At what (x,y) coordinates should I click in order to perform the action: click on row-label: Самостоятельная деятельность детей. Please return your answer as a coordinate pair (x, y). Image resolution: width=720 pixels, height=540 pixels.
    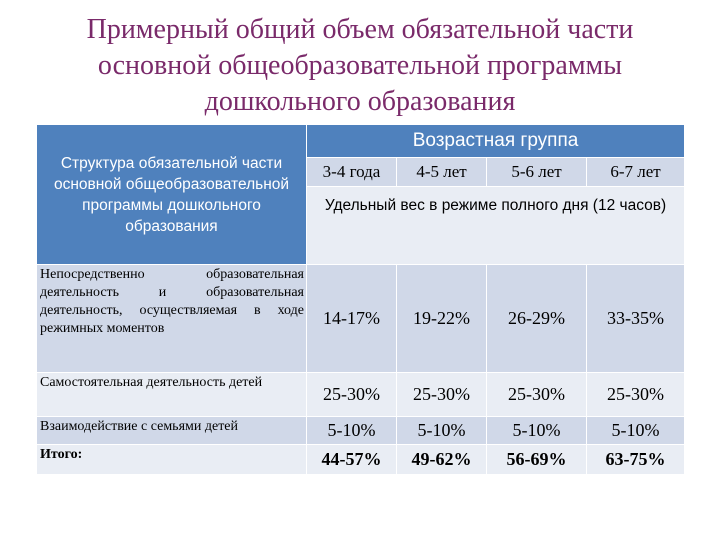
    Looking at the image, I should click on (171, 394).